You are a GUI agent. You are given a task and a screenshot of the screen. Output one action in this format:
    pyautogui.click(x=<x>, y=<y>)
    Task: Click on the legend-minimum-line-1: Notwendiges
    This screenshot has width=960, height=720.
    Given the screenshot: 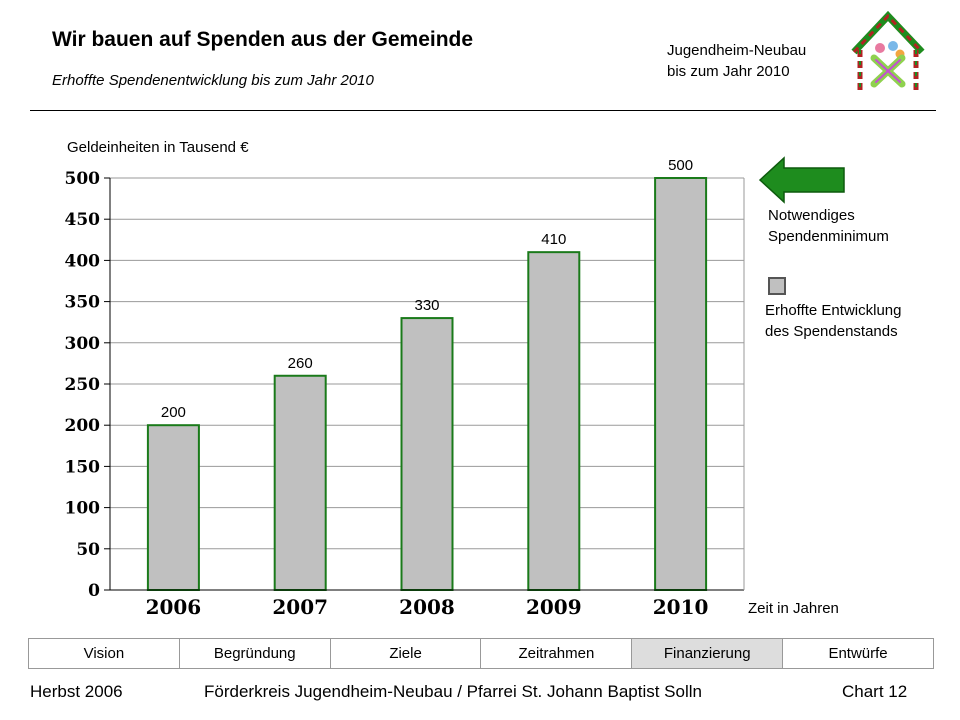 What is the action you would take?
    pyautogui.click(x=811, y=215)
    